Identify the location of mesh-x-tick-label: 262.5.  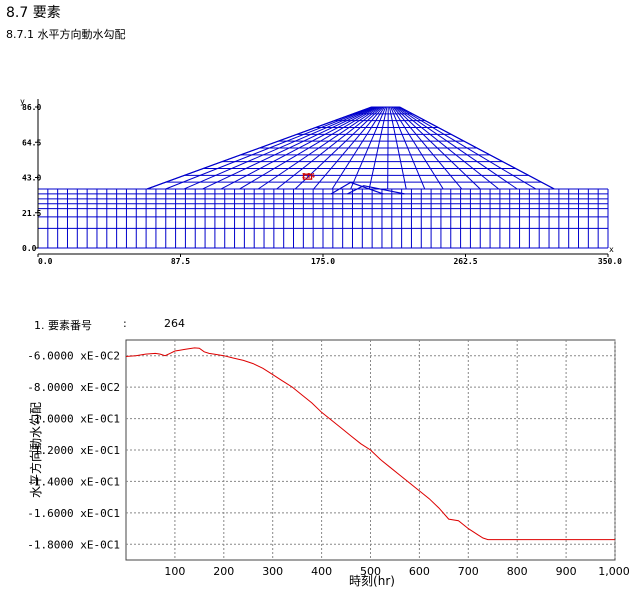
(465, 261).